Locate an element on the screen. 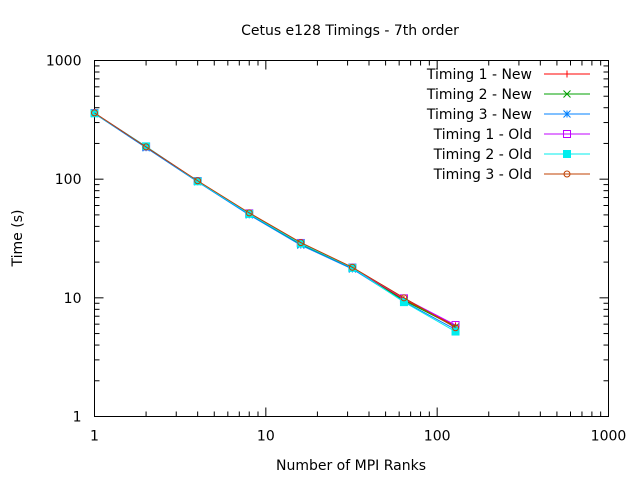 The height and width of the screenshot is (480, 640). legend-item: Timing 3 - New is located at coordinates (508, 115).